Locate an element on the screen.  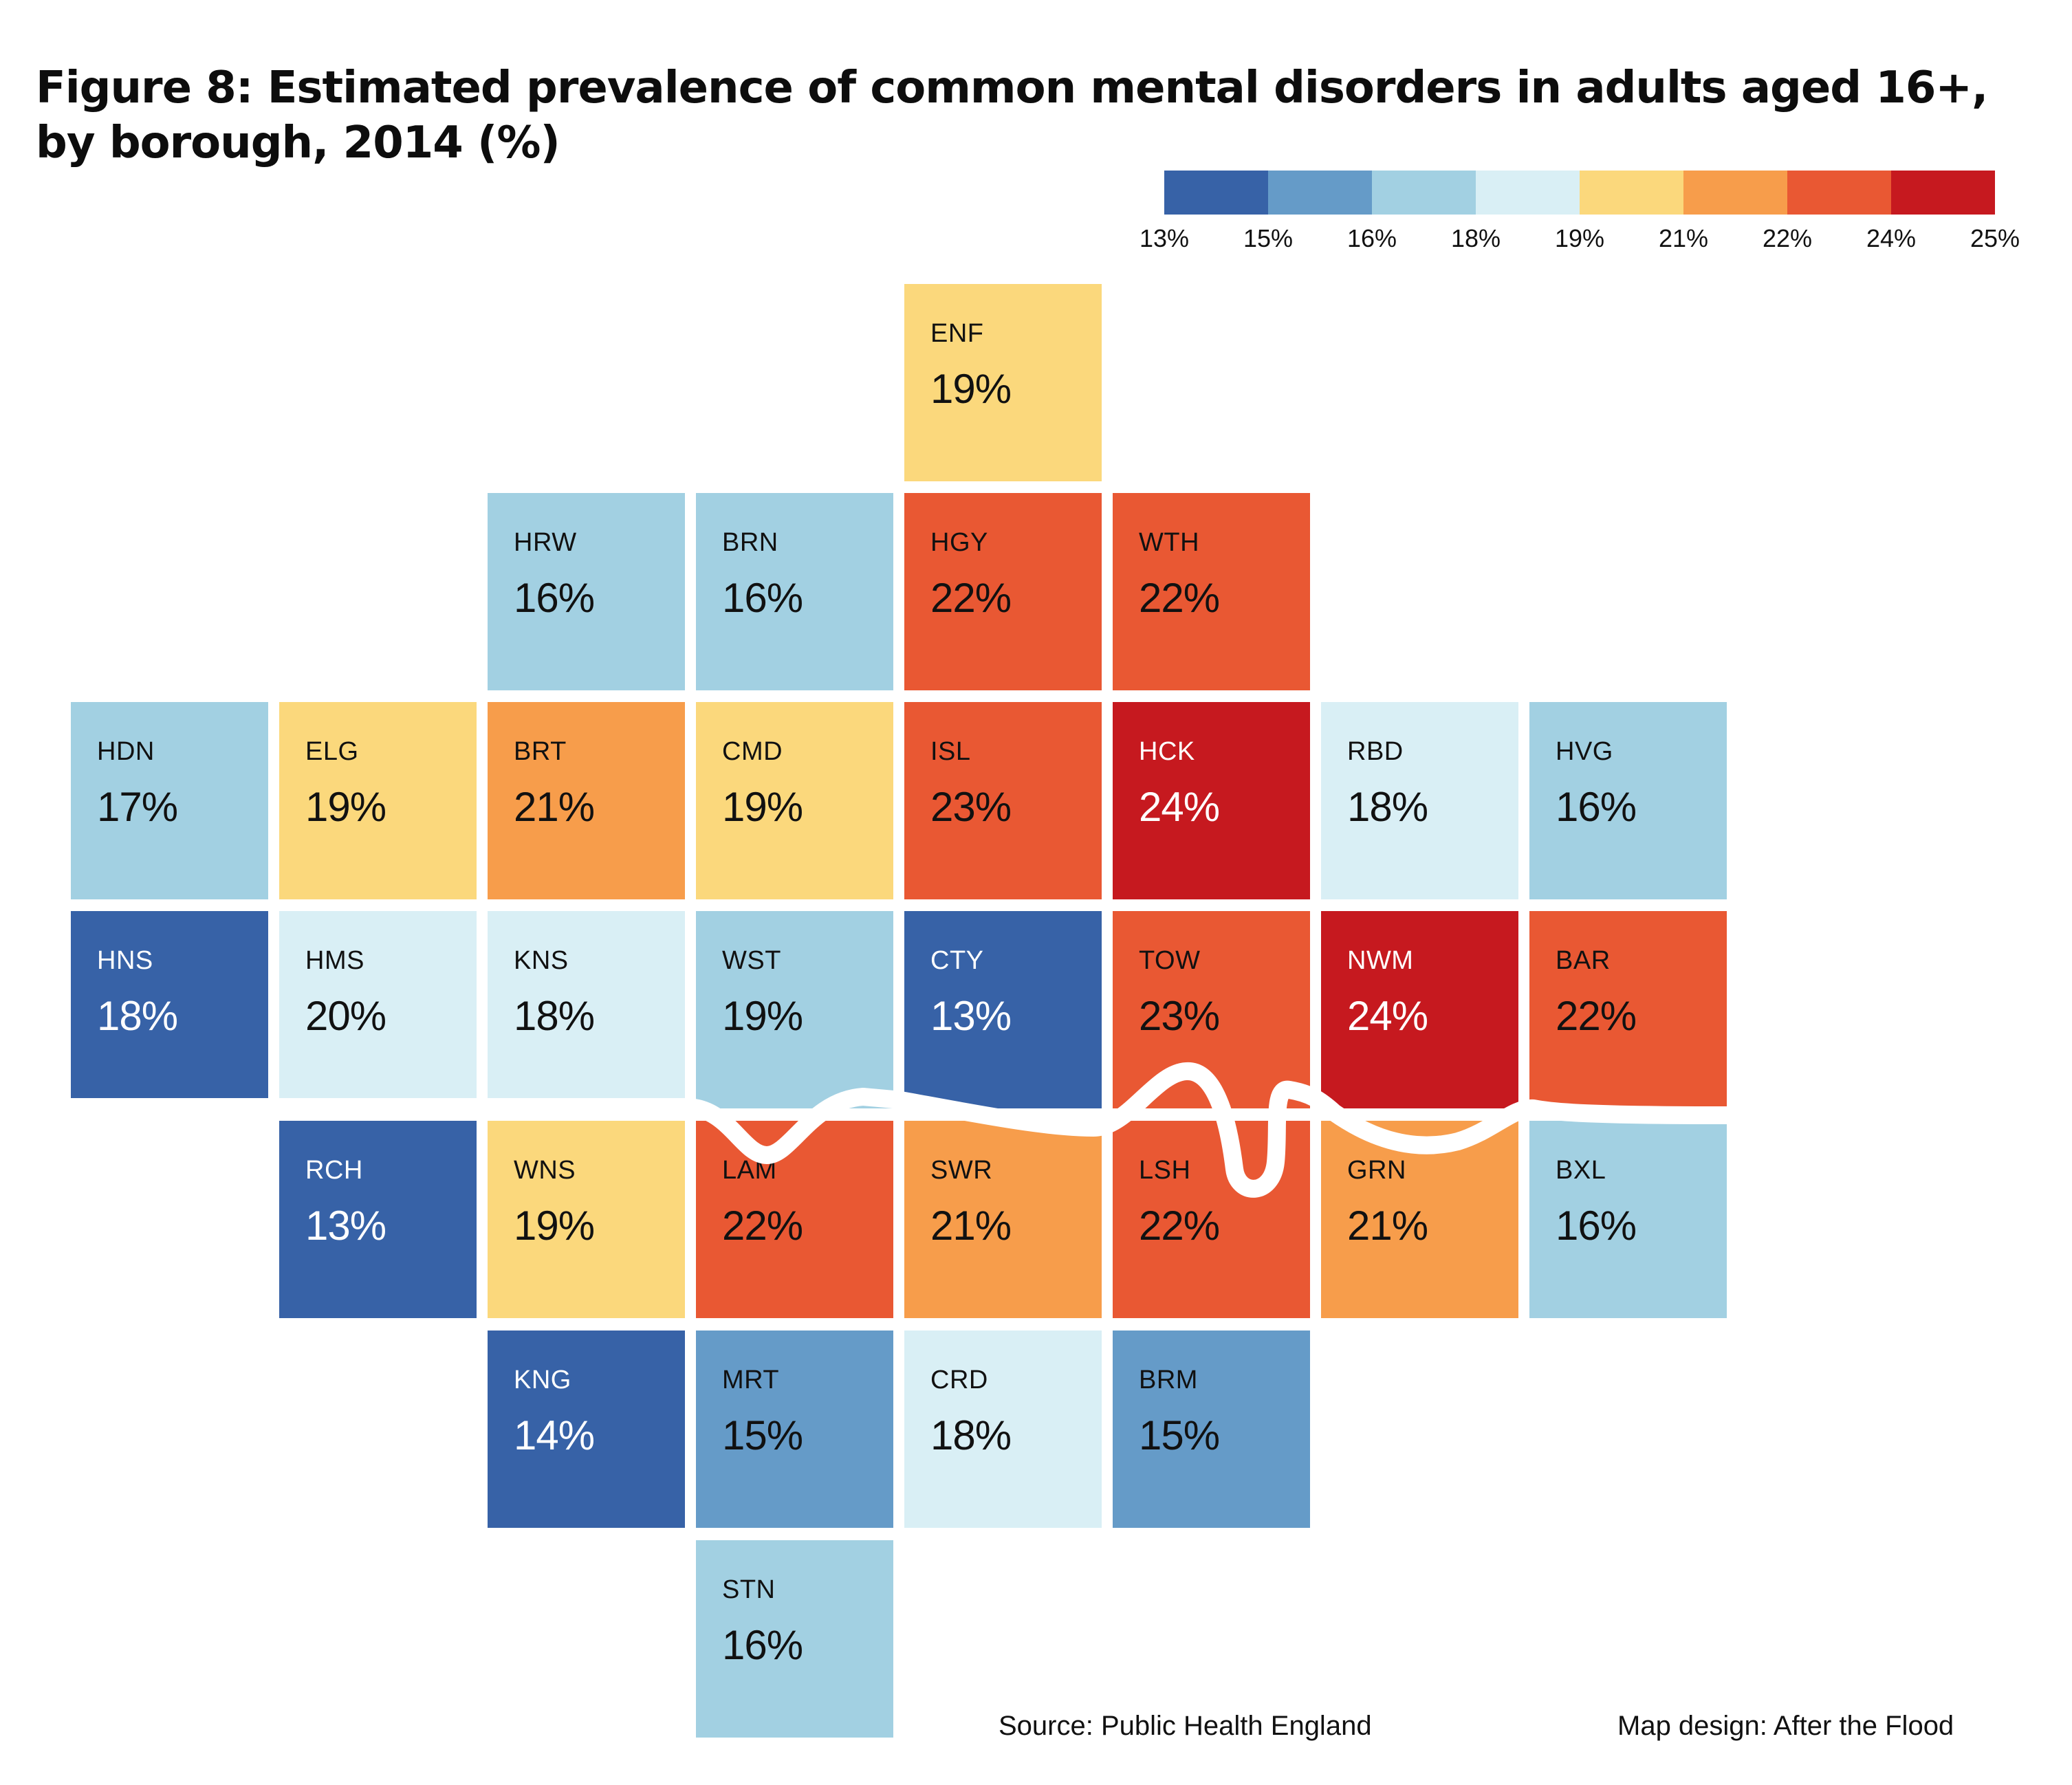
borough-tile-cty: CTY 13% is located at coordinates (1003, 1009).